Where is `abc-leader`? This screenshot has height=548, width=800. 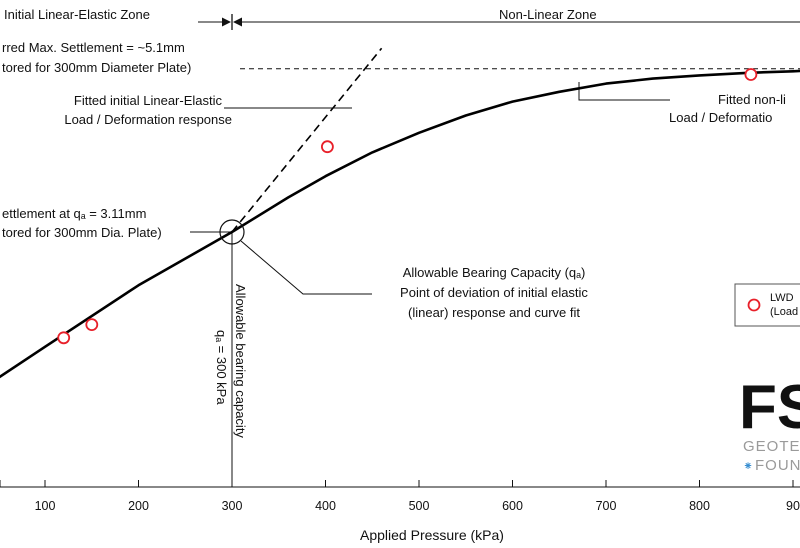 abc-leader is located at coordinates (306, 267).